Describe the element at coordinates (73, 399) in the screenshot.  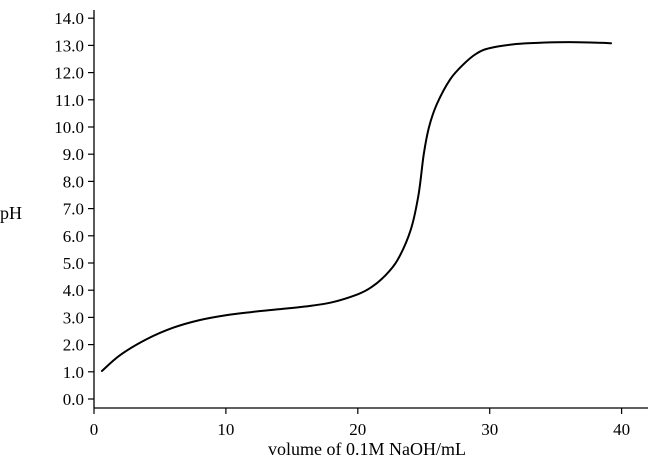
I see `y-tick-label: 0.0` at that location.